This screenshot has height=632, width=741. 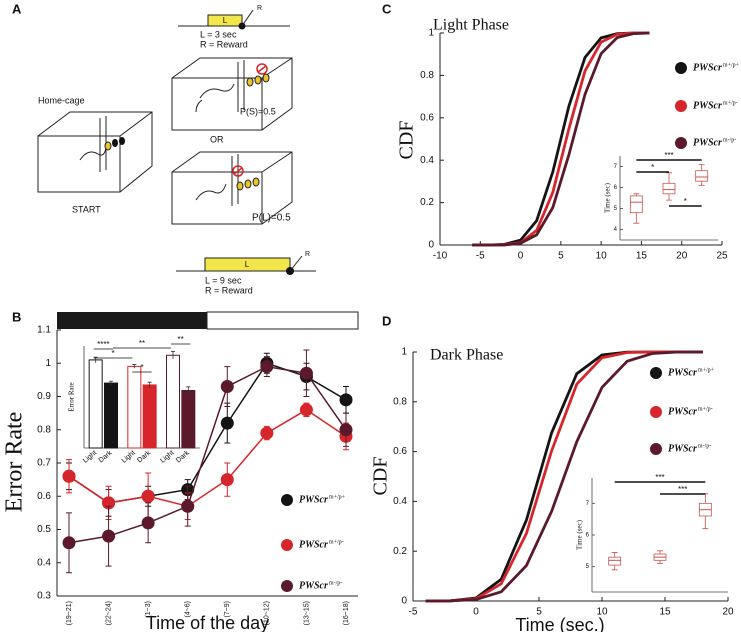 What do you see at coordinates (181, 339) in the screenshot?
I see `sig-stars: **` at bounding box center [181, 339].